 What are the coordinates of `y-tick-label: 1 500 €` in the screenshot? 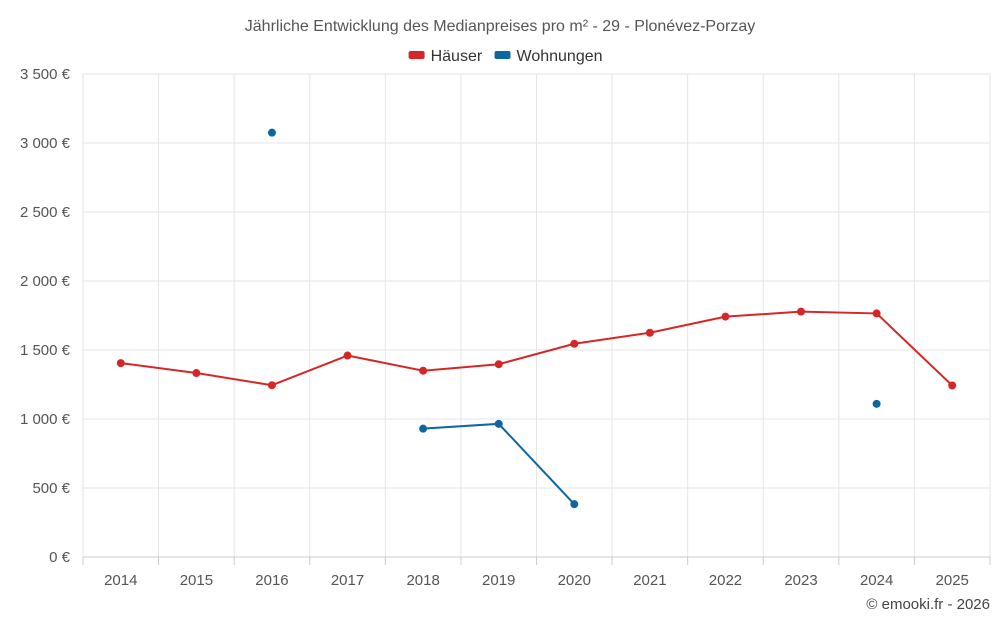 It's located at (45, 350).